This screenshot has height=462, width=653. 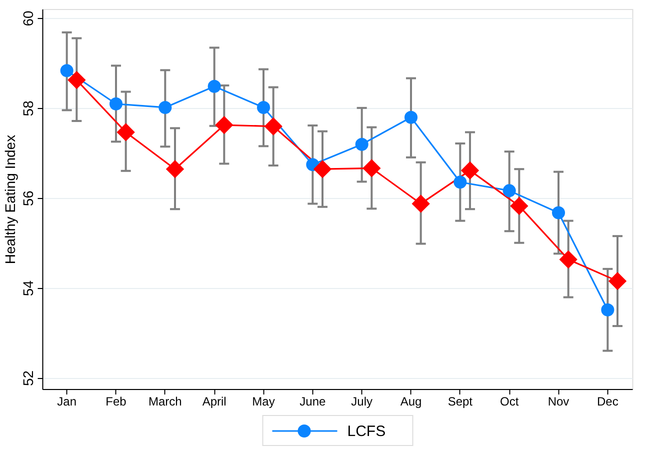 I want to click on x-tick-label: Jan, so click(x=67, y=401).